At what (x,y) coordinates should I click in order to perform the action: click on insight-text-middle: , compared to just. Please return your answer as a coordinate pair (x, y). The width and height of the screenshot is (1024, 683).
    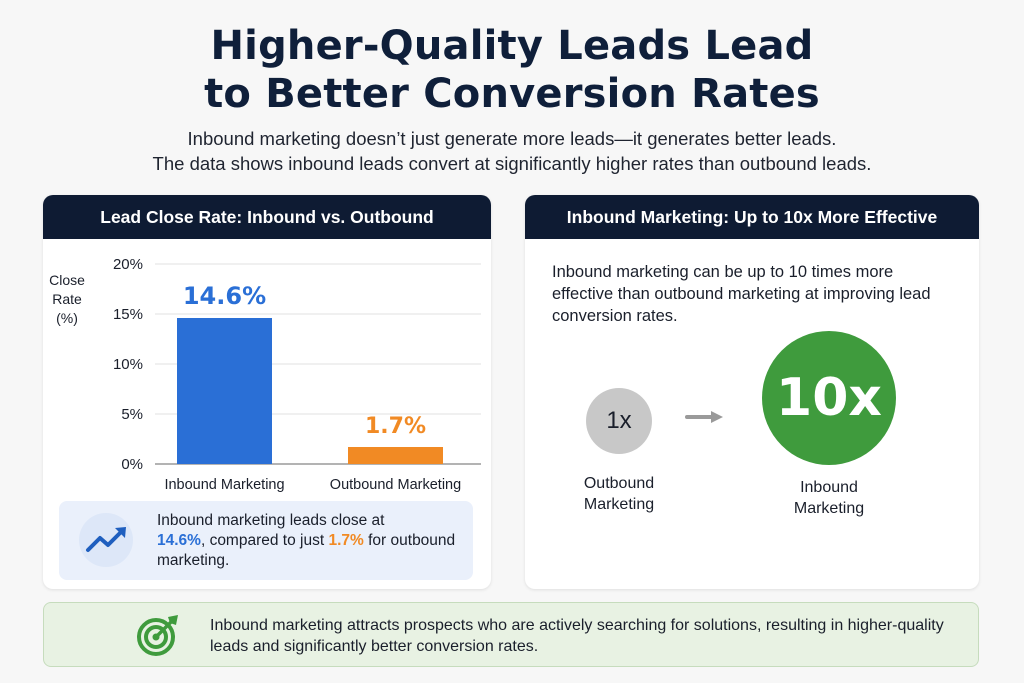
    Looking at the image, I should click on (262, 540).